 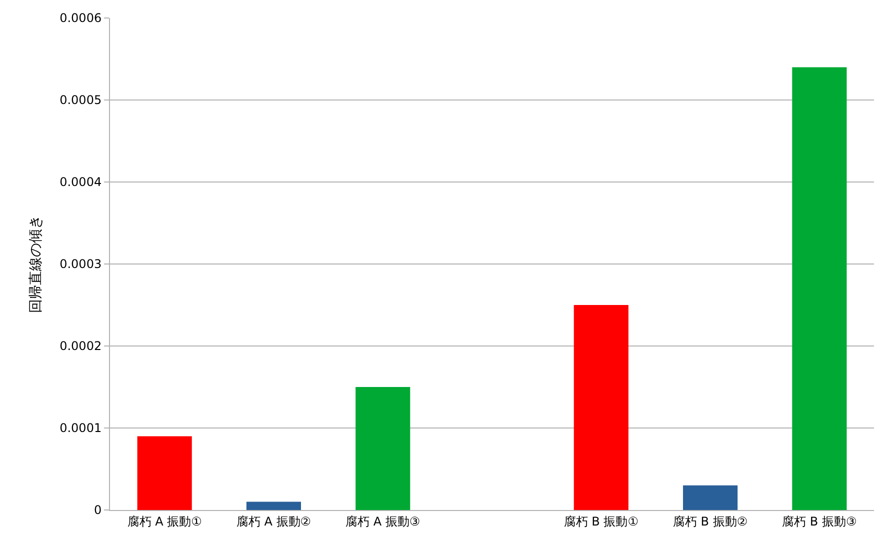 What do you see at coordinates (274, 521) in the screenshot?
I see `x-tick-label: 腐朽 A 振動②` at bounding box center [274, 521].